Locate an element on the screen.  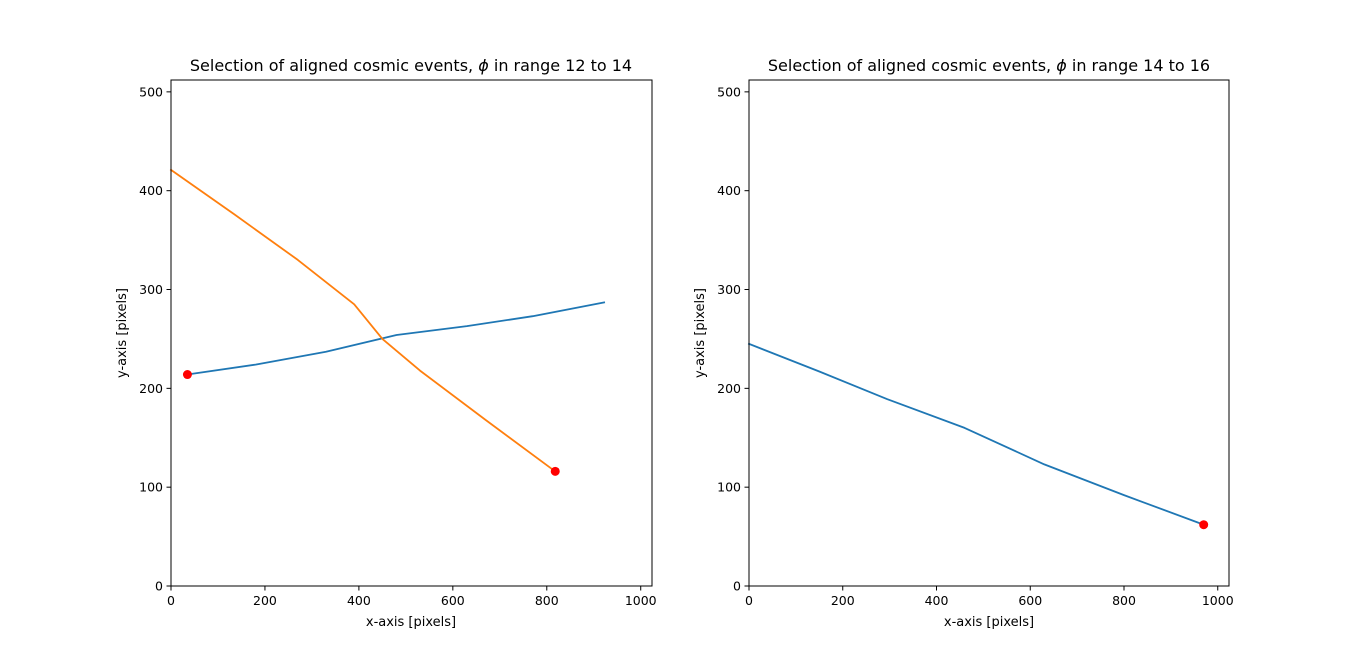
chart-left-xtick-label: 1000 is located at coordinates (641, 600).